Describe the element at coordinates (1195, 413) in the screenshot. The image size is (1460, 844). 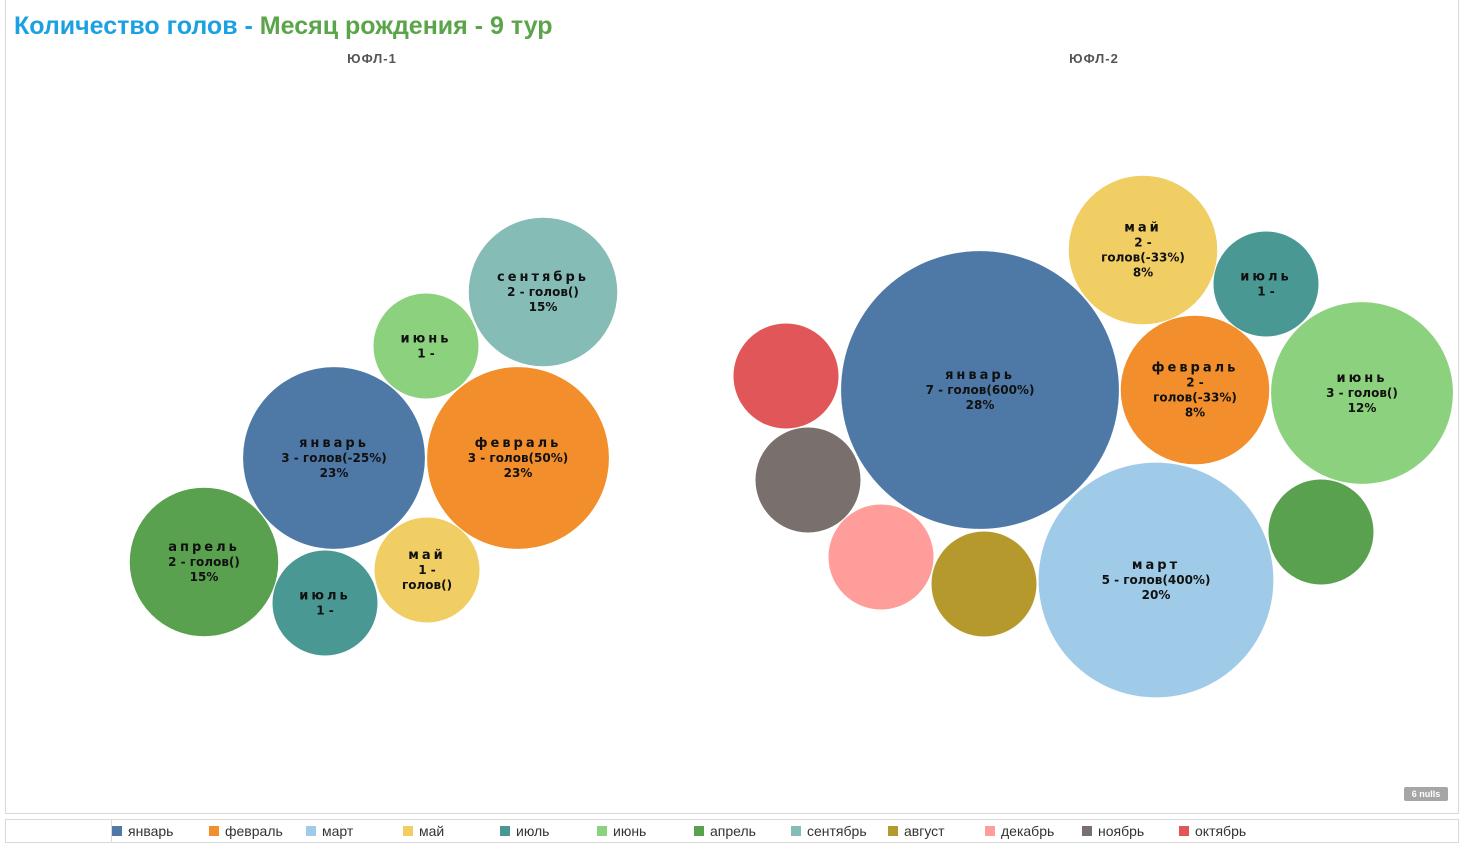
I see `bubble-label: 8%` at that location.